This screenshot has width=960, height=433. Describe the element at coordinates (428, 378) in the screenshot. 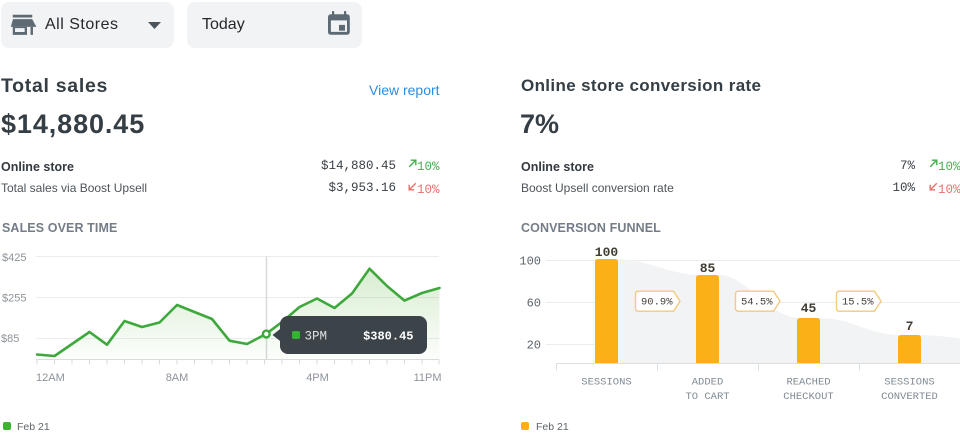

I see `svg-text: 11PM` at that location.